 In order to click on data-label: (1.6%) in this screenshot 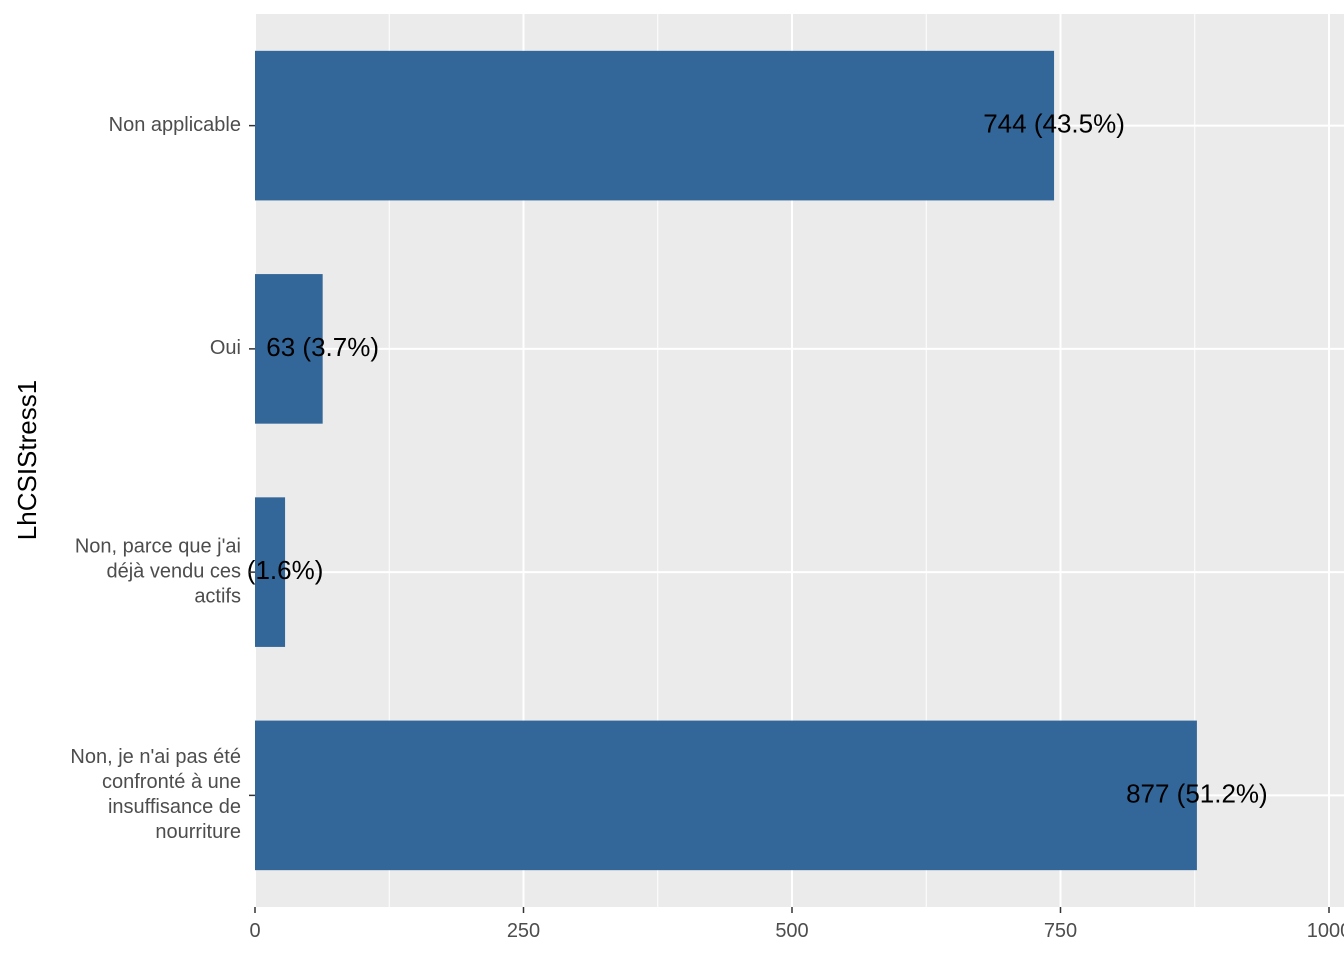, I will do `click(285, 570)`.